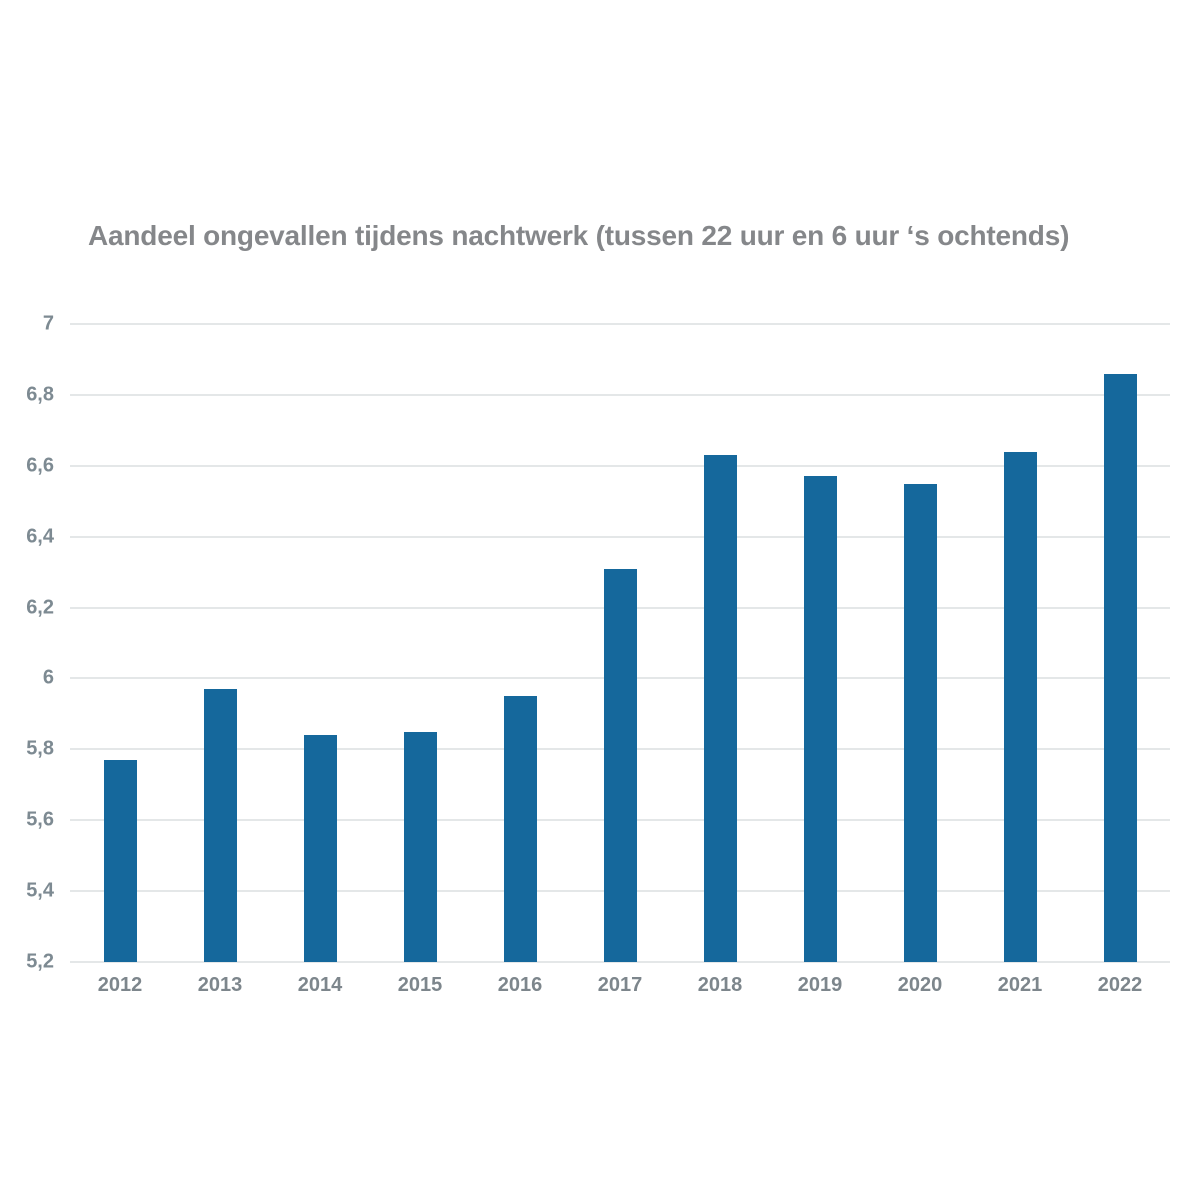  Describe the element at coordinates (120, 985) in the screenshot. I see `x-tick-label: 2012` at that location.